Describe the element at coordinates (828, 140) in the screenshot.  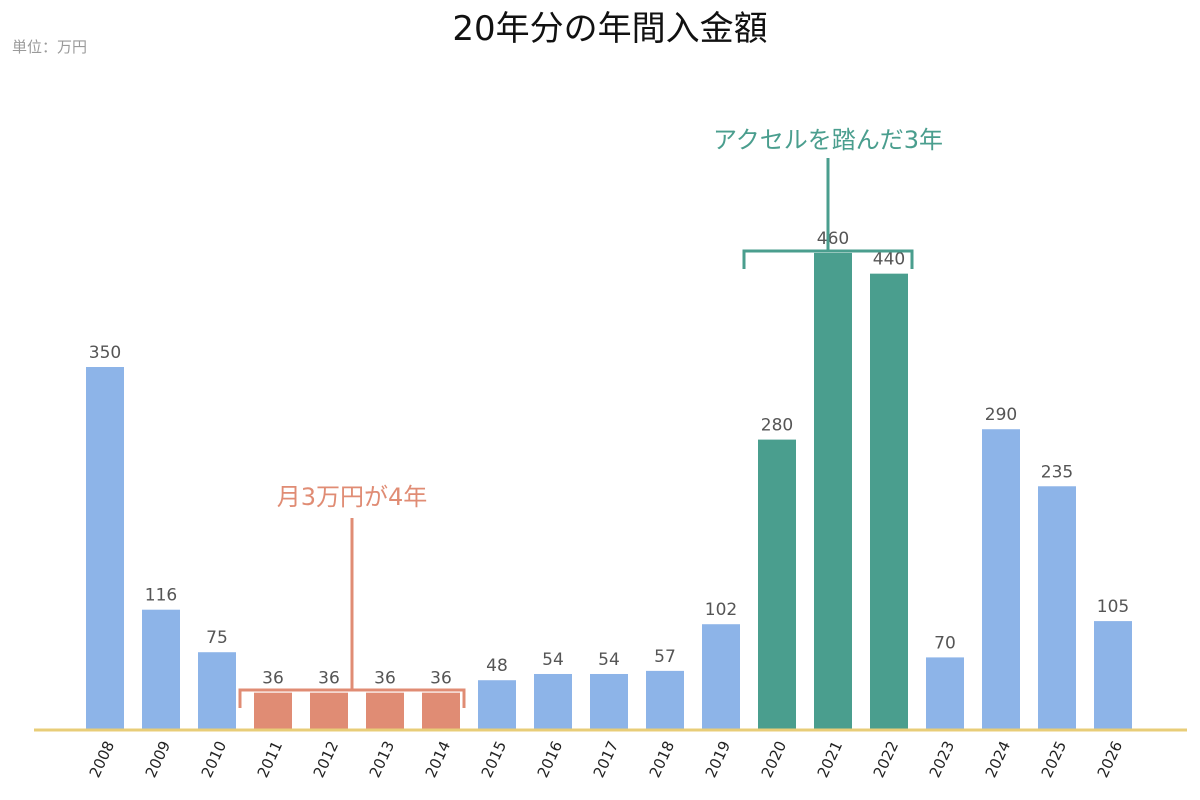
I see `annotation-label-2: アクセルを踏んだ3年` at that location.